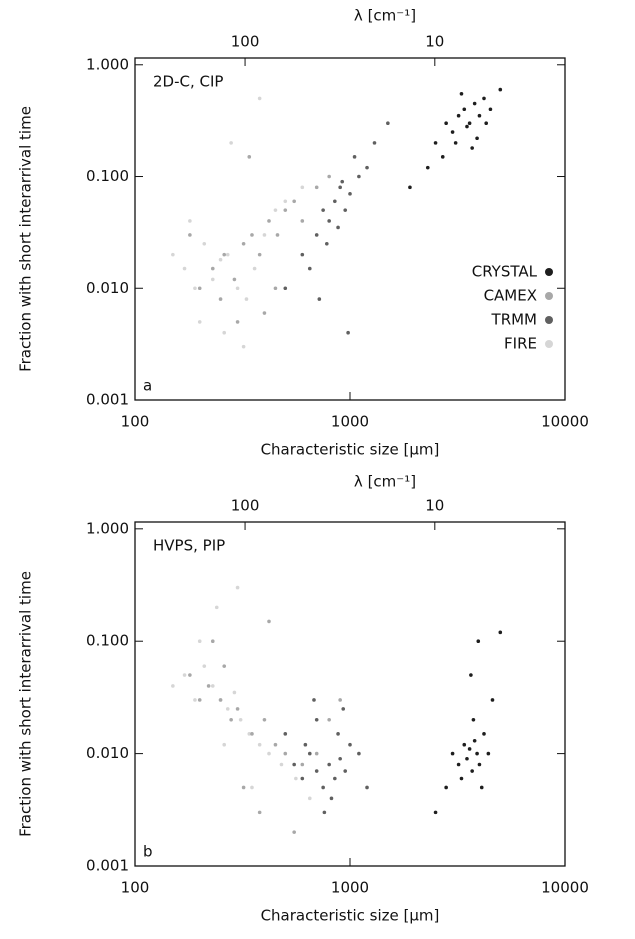 This screenshot has width=635, height=939. What do you see at coordinates (350, 450) in the screenshot?
I see `x-axis-label: Characteristic size [μm]` at bounding box center [350, 450].